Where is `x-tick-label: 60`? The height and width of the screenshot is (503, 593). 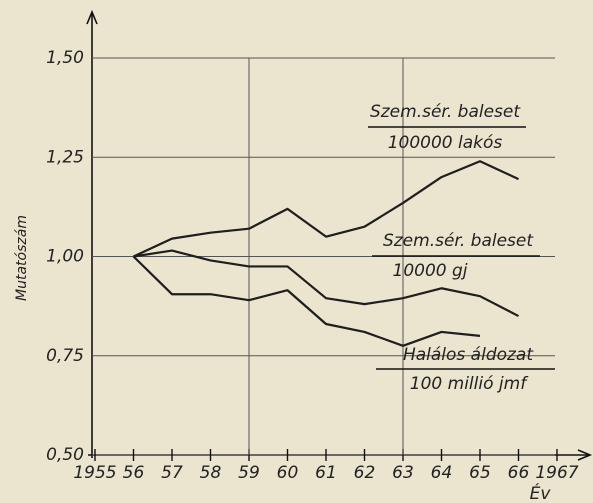 x-tick-label: 60 is located at coordinates (288, 473).